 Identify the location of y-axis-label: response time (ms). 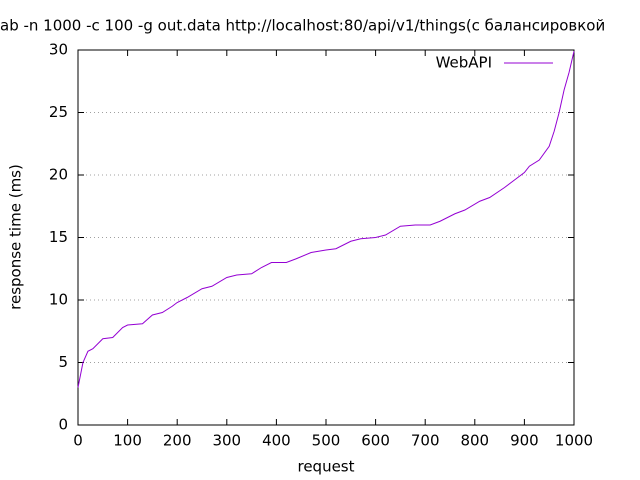
(16, 237).